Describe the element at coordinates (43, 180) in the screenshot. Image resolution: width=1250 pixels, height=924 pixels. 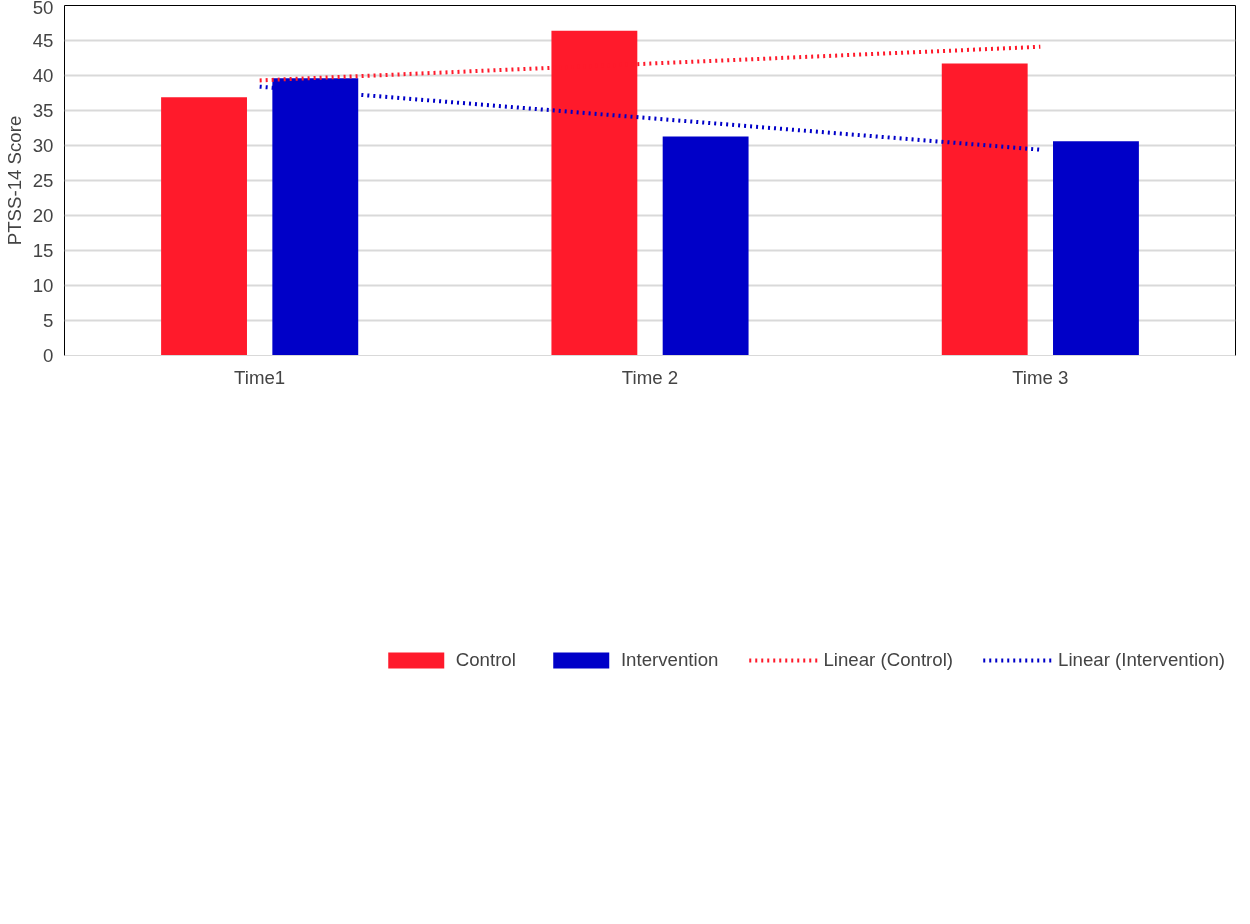
I see `y-tick-label: 25` at that location.